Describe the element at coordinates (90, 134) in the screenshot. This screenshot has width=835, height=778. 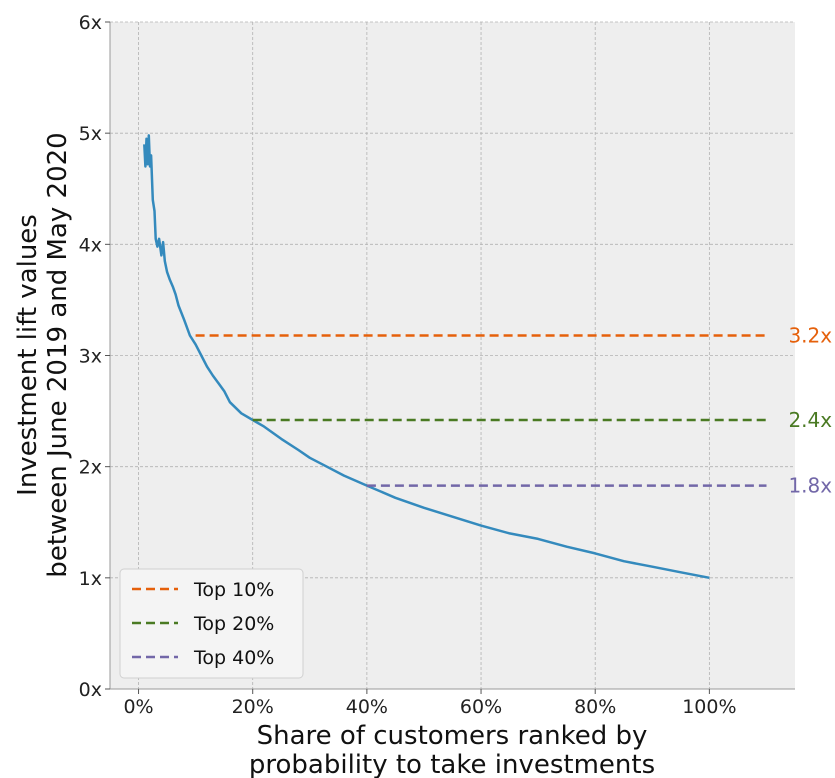
I see `y-tick-label: 5x` at that location.